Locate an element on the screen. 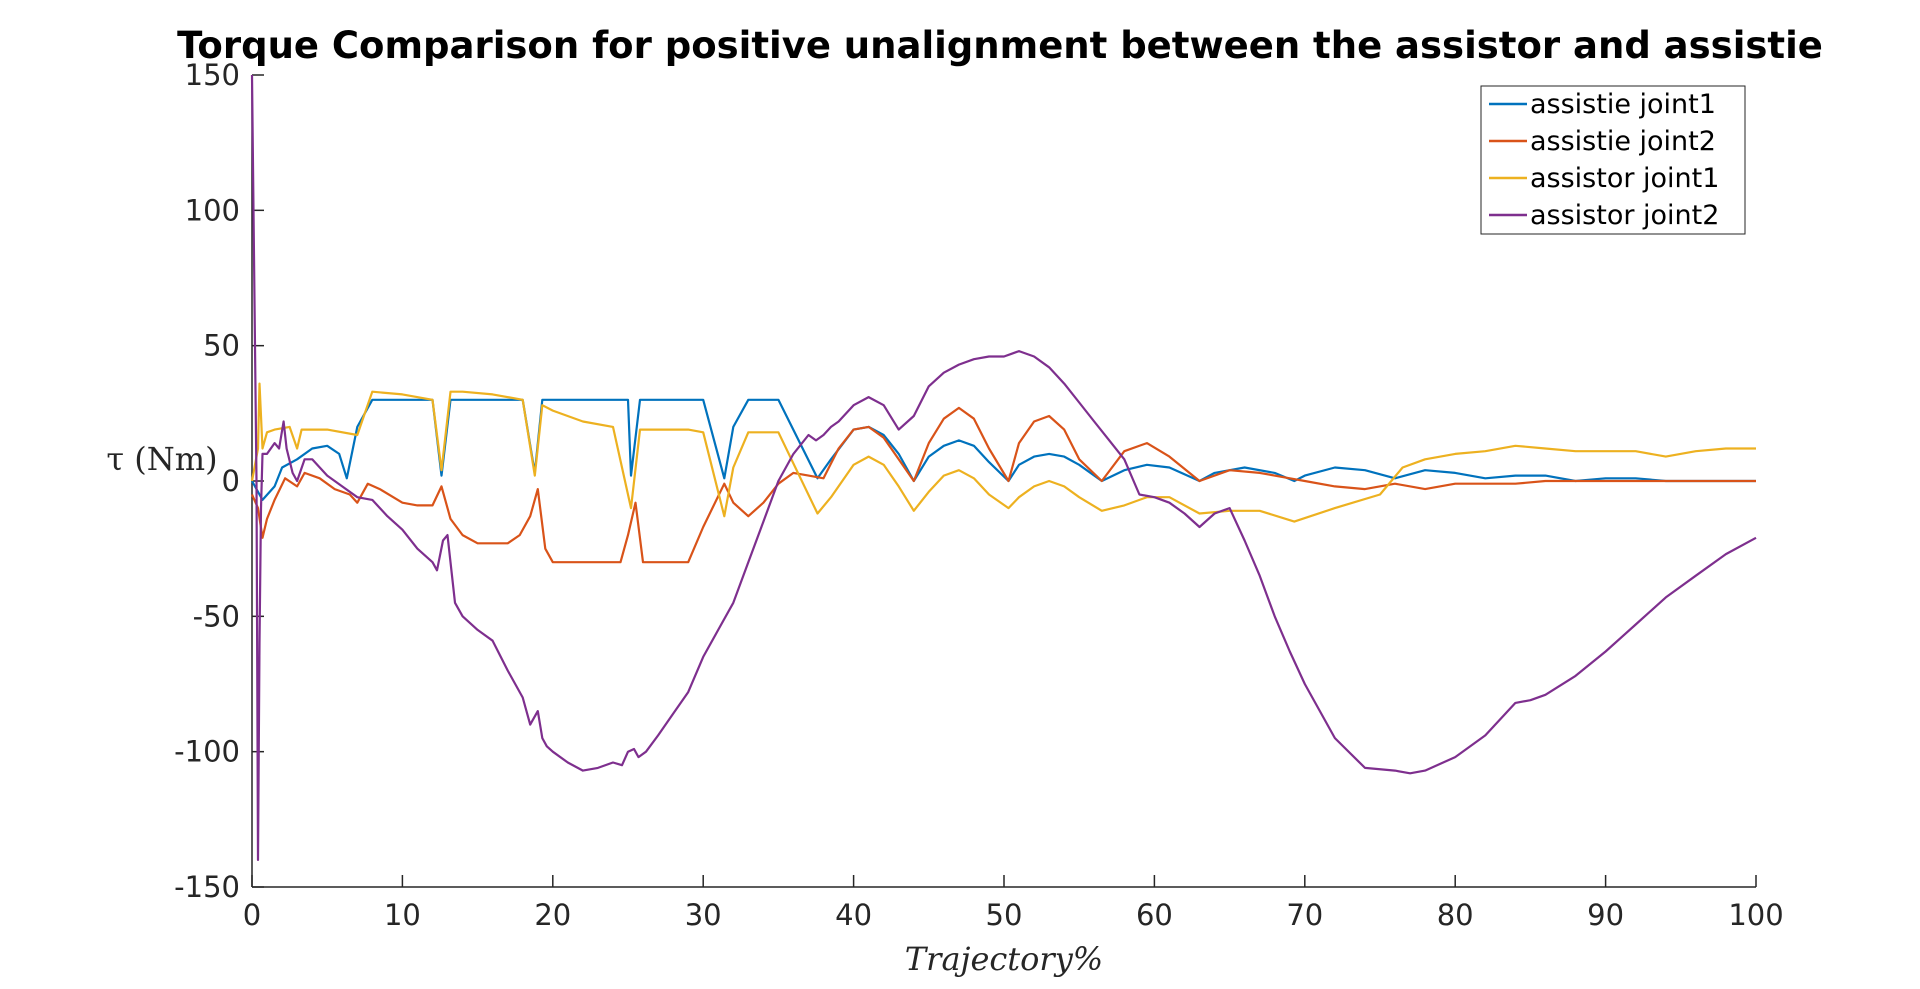  x-tick-label: 80 is located at coordinates (1455, 915).